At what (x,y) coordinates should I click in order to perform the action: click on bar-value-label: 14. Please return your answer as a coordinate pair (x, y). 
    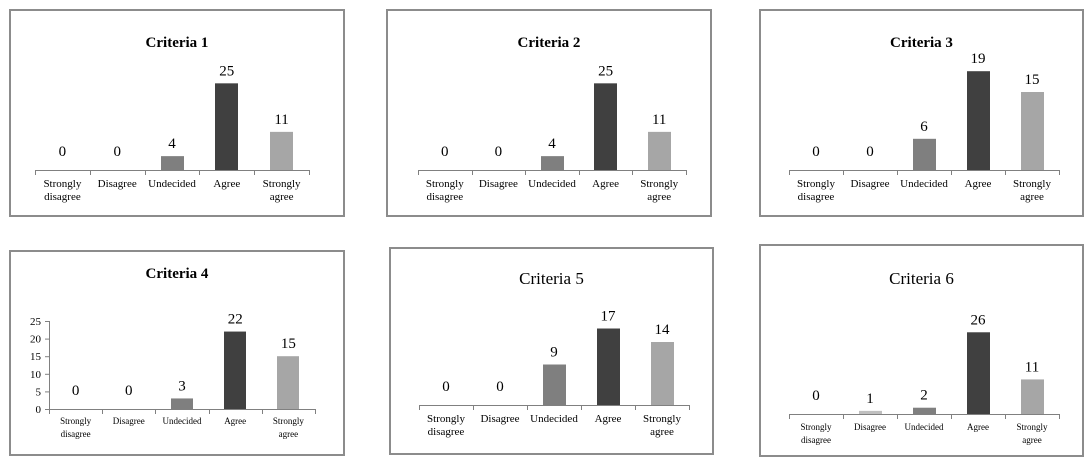
    Looking at the image, I should click on (663, 330).